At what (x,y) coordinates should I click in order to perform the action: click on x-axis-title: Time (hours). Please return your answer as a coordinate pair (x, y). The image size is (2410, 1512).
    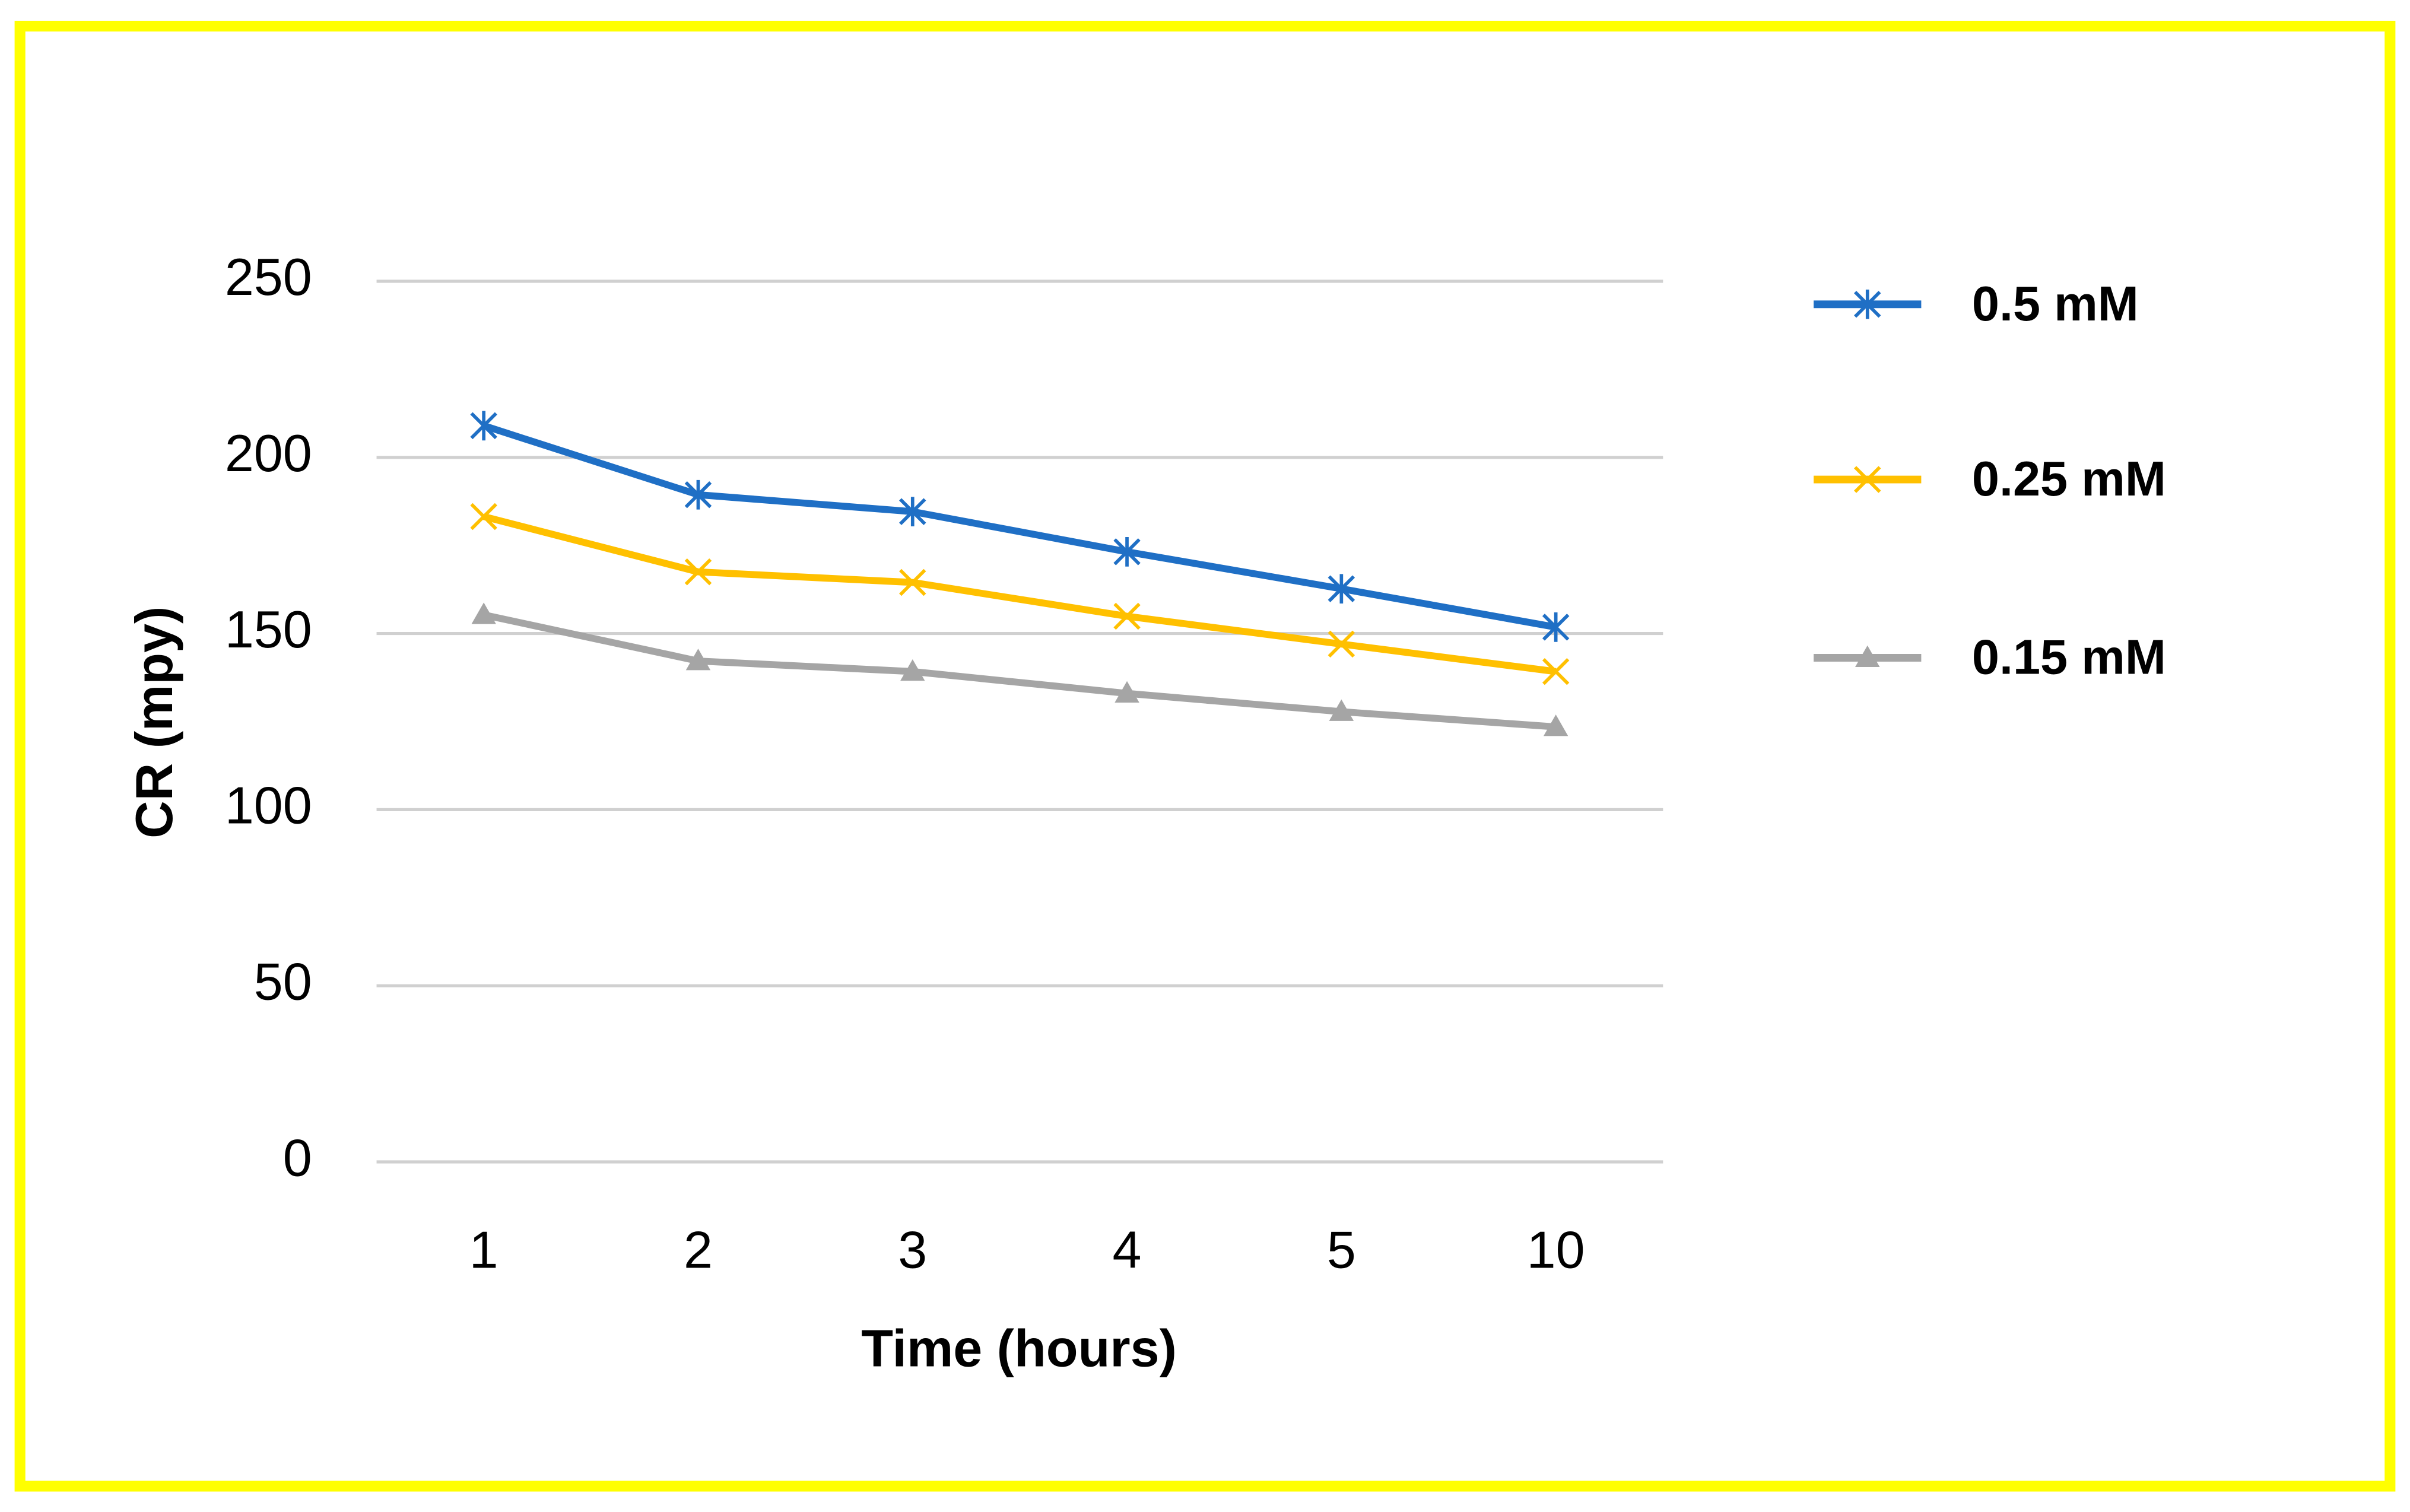
    Looking at the image, I should click on (1019, 1348).